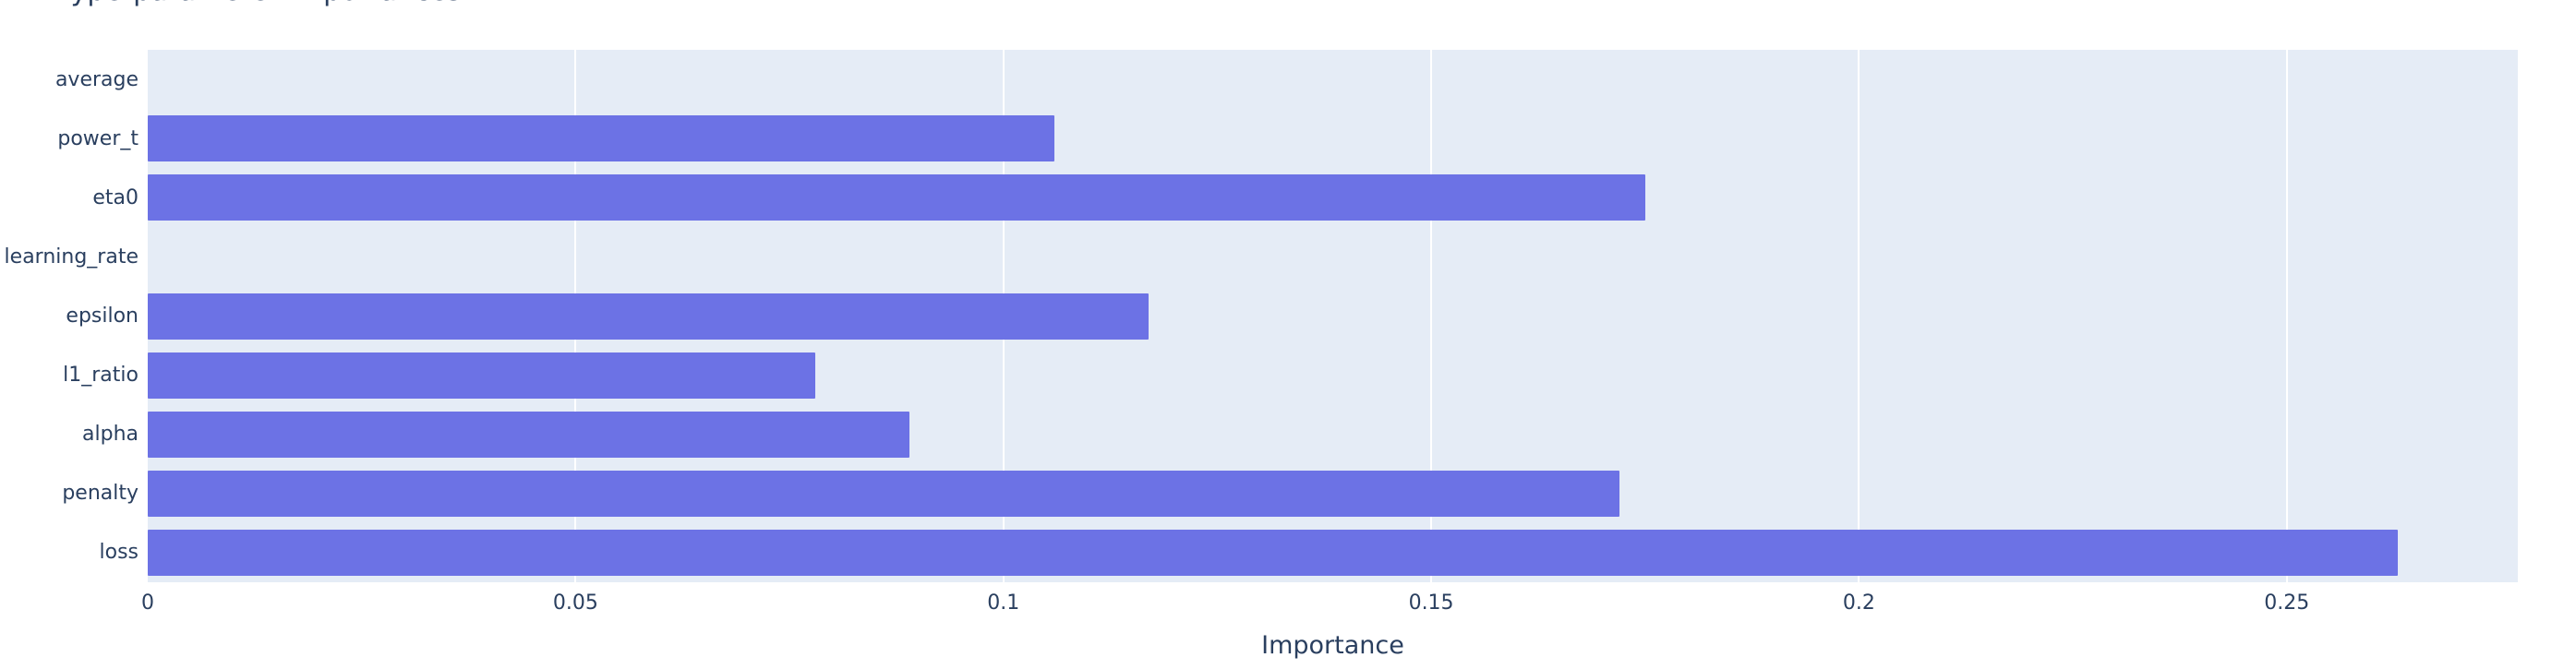 This screenshot has width=2576, height=669. I want to click on y-tick-label-power_t: power_t, so click(97, 138).